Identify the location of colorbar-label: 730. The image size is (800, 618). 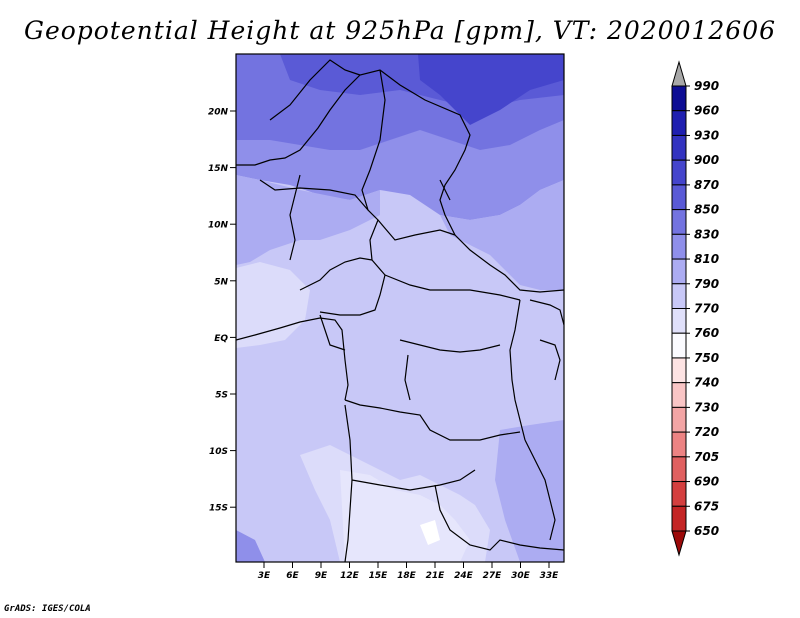
(706, 407).